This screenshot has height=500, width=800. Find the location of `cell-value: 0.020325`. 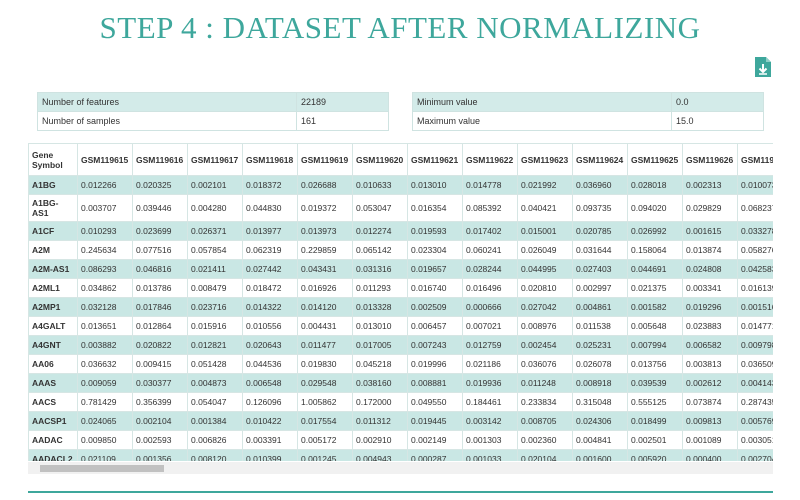

cell-value: 0.020325 is located at coordinates (160, 185).